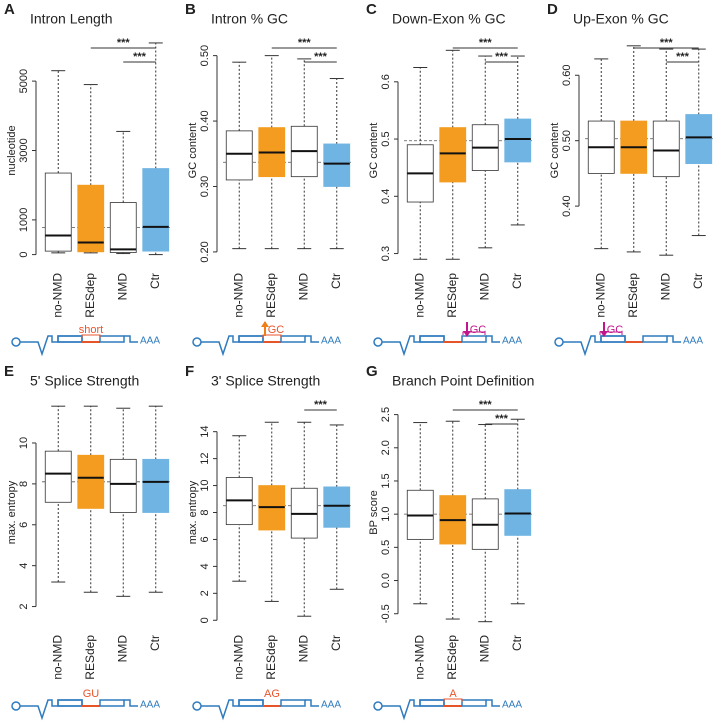  I want to click on y-tick-label: 0.30, so click(205, 186).